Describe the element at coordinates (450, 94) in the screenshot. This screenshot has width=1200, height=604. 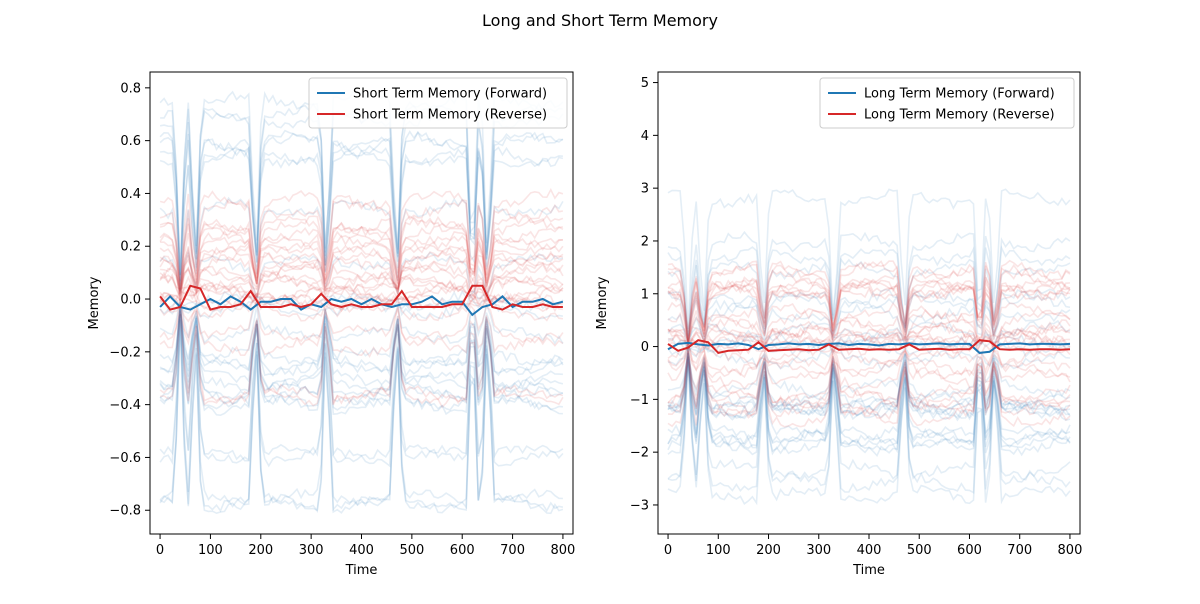
I see `legend-entry: Short Term Memory (Forward)` at that location.